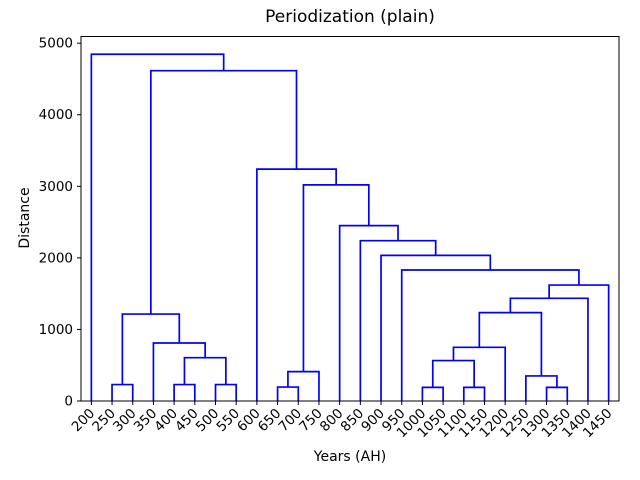 Image resolution: width=640 pixels, height=480 pixels. I want to click on y-tick-label: 3000, so click(56, 187).